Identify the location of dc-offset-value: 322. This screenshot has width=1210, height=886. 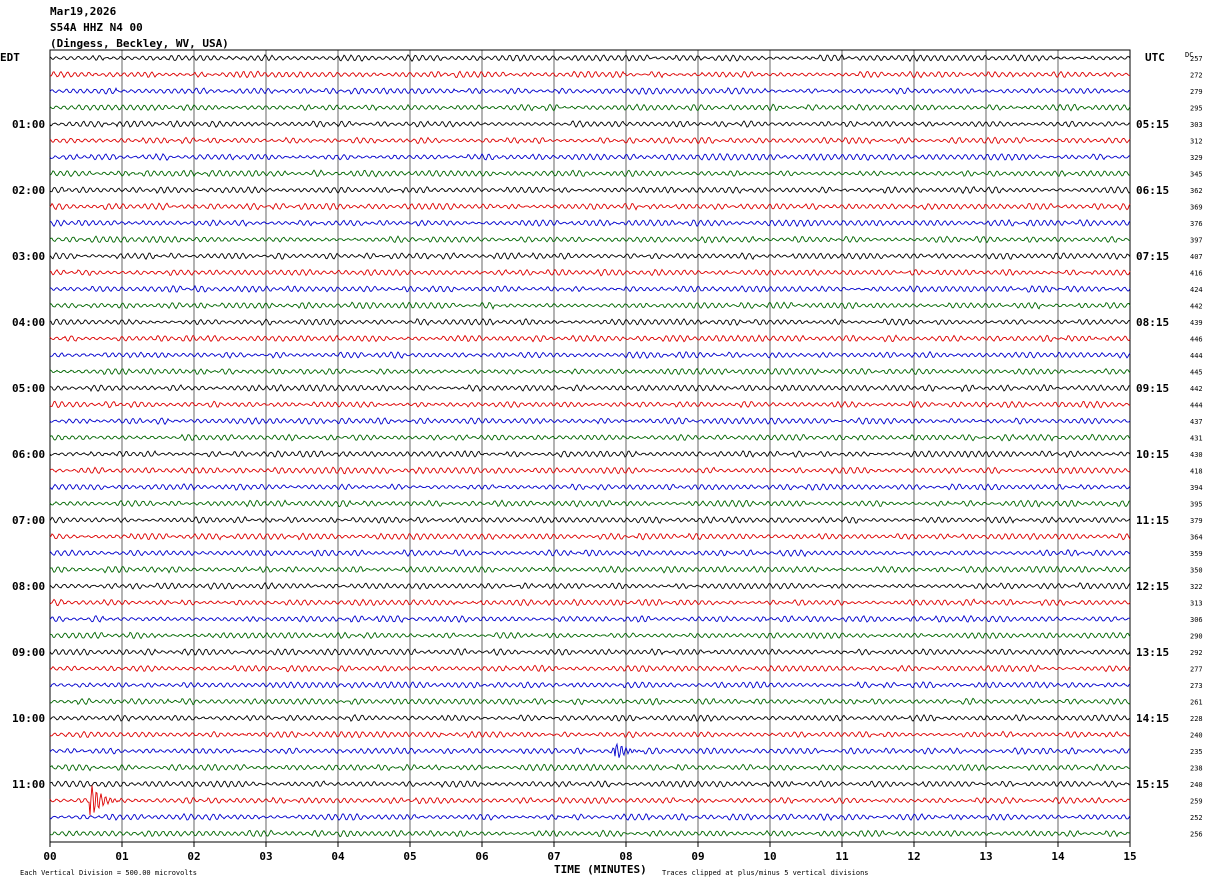
(1196, 587).